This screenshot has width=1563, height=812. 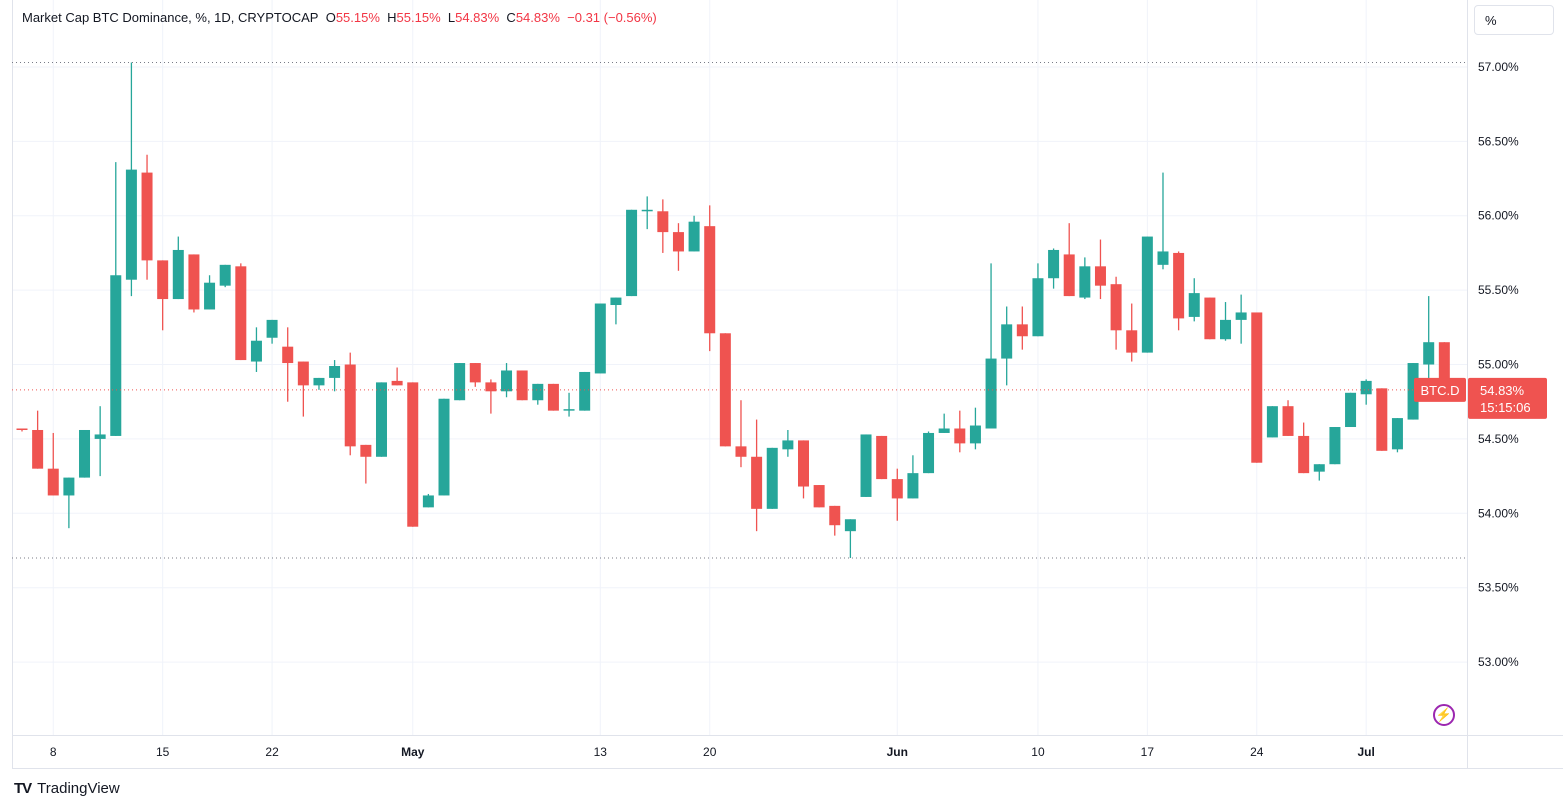 What do you see at coordinates (1505, 407) in the screenshot?
I see `countdown-timer: 15:15:06` at bounding box center [1505, 407].